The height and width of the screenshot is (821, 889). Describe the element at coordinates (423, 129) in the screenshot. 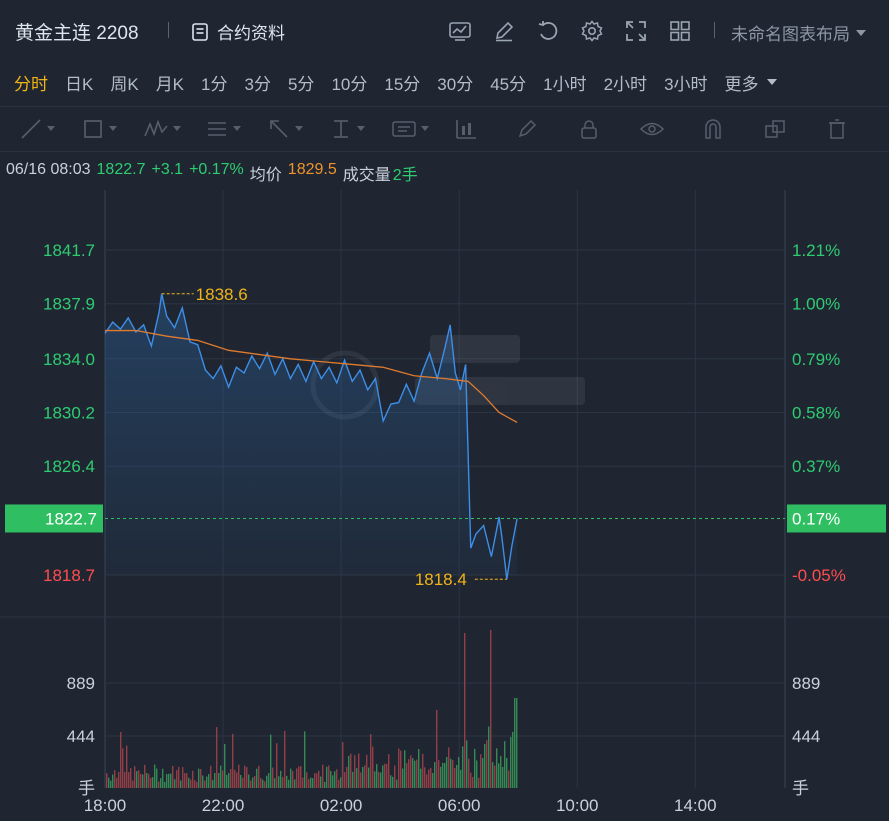

I see `text-tool-icon` at that location.